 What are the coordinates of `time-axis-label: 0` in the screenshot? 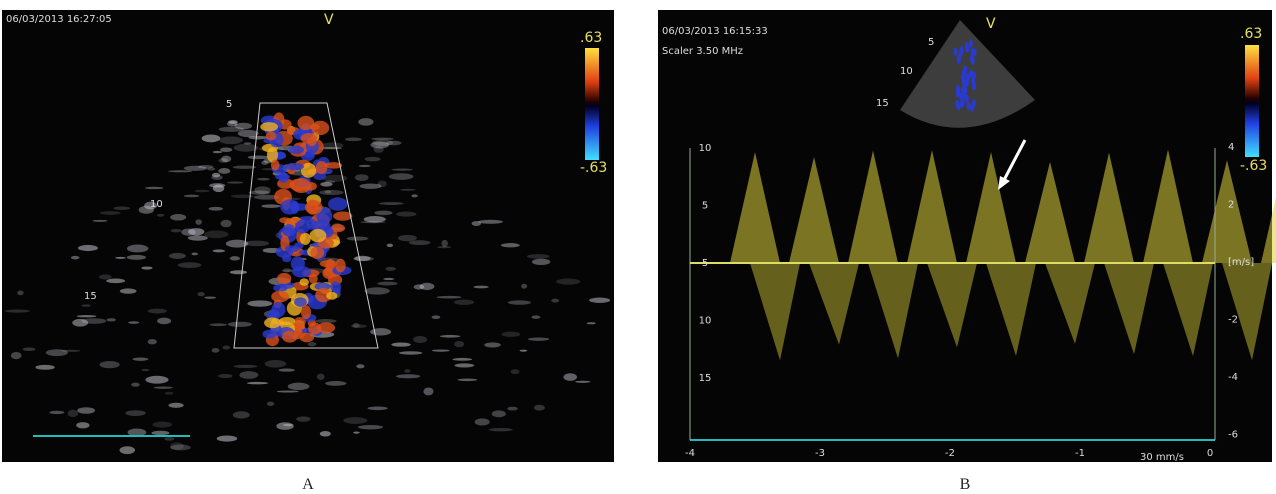 It's located at (1210, 453).